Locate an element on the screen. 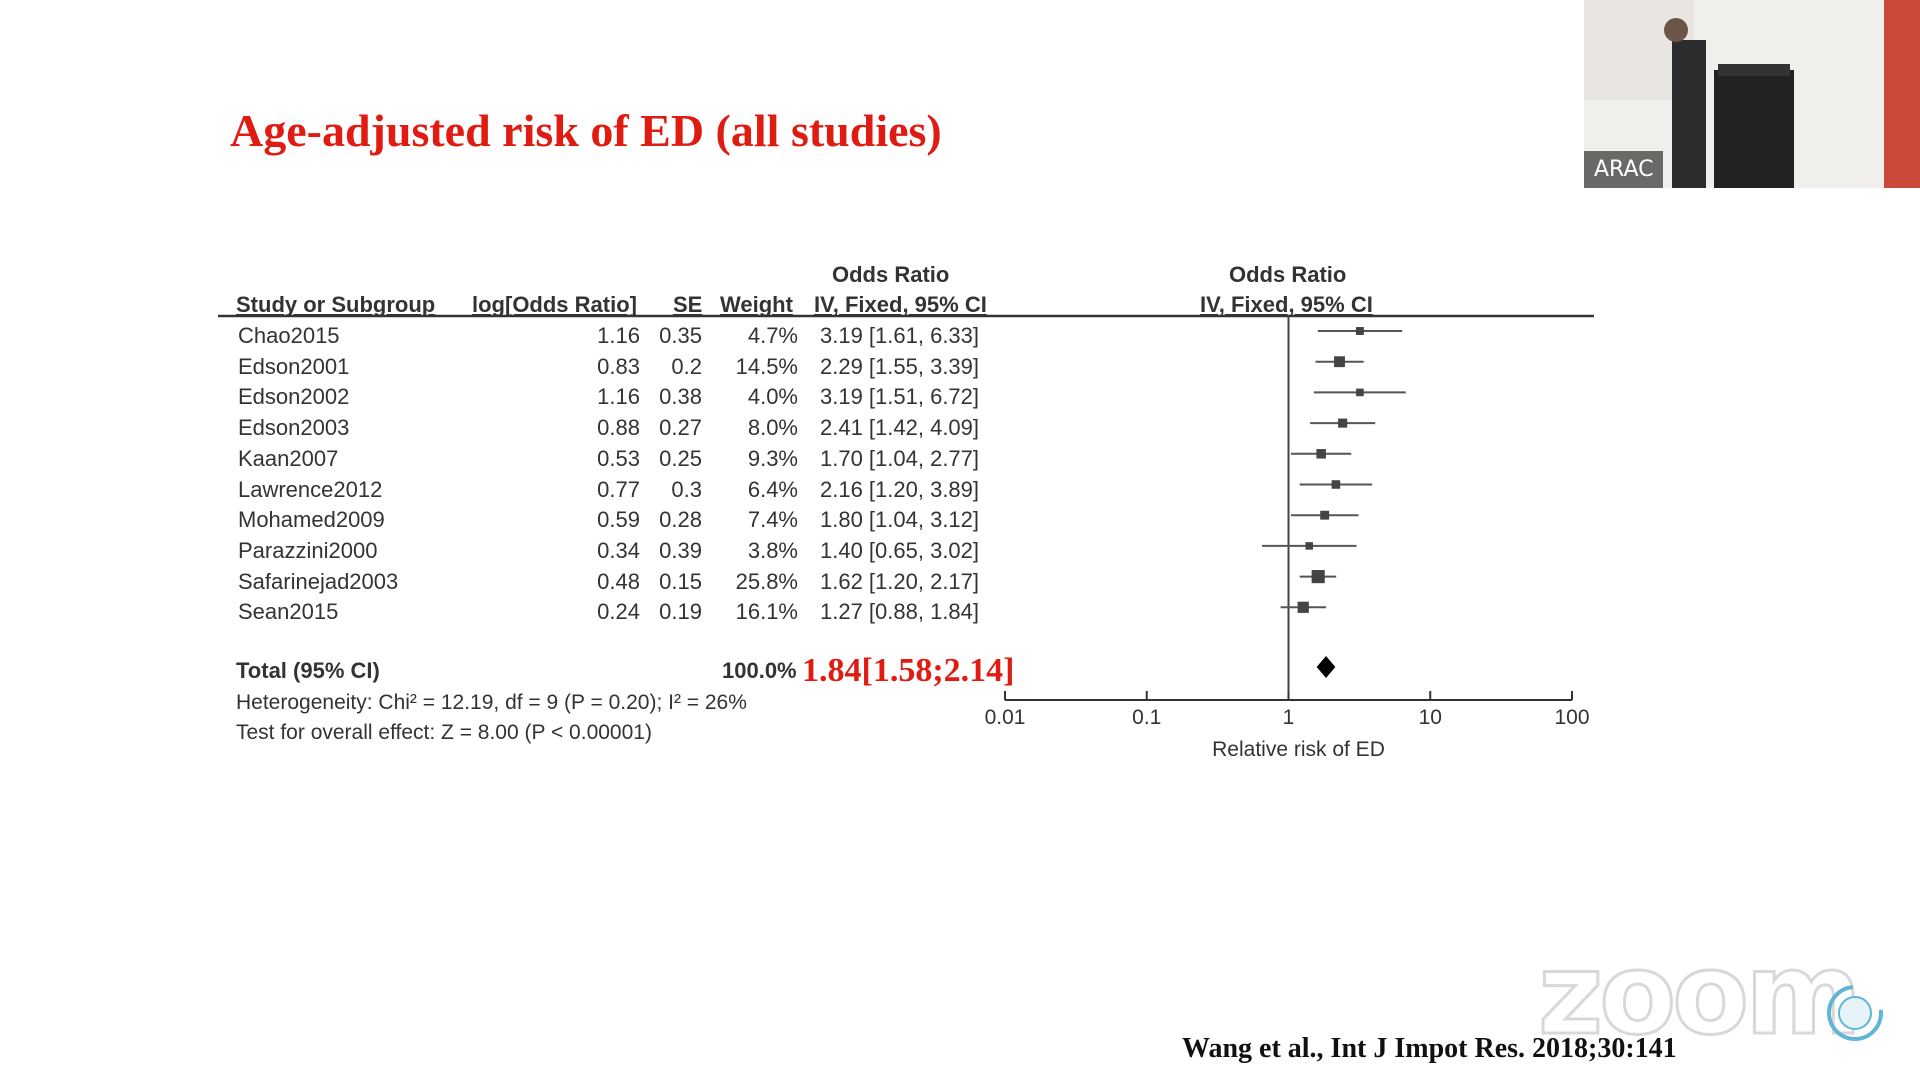 Image resolution: width=1920 pixels, height=1080 pixels. study-name: Edson2001 is located at coordinates (294, 366).